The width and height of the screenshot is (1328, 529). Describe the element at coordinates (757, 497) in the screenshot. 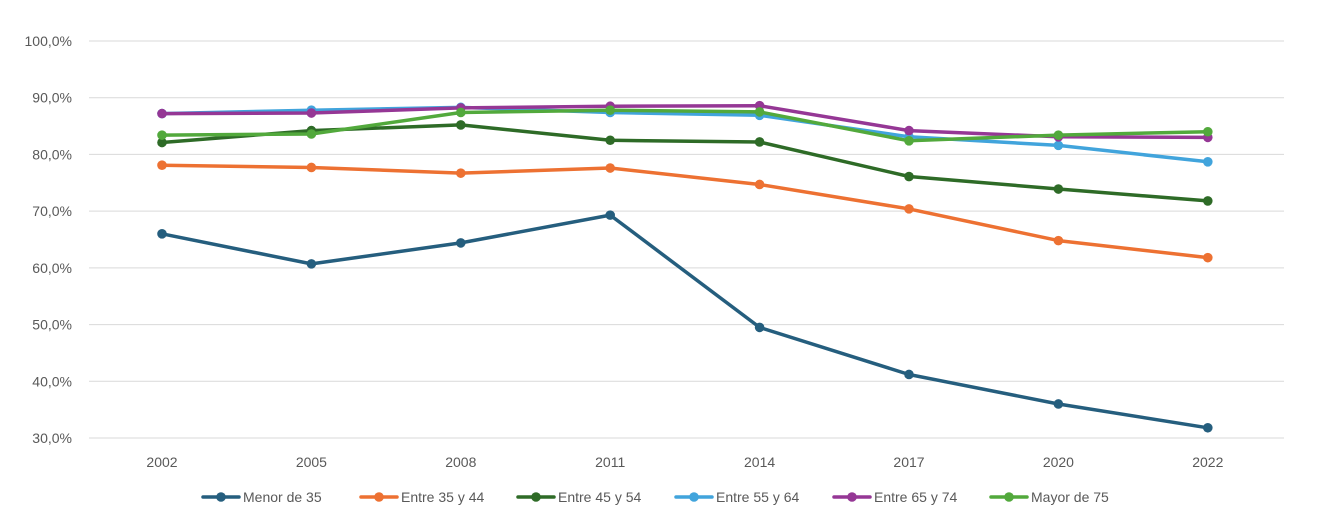

I see `legend-label: Entre 55 y 64` at that location.